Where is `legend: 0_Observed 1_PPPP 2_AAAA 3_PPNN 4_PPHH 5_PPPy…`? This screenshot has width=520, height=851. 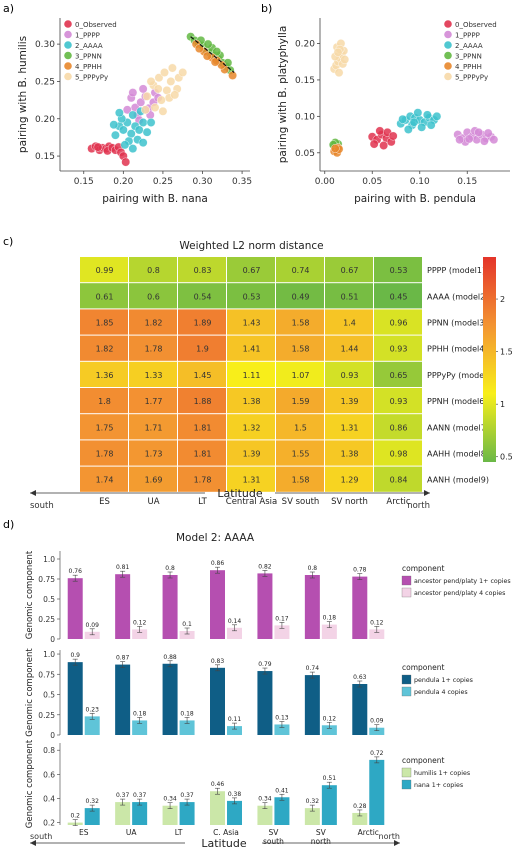
legend: 0_Observed 1_PPPP 2_AAAA 3_PPNN 4_PPHH 5_PPPy… is located at coordinates (90, 51).